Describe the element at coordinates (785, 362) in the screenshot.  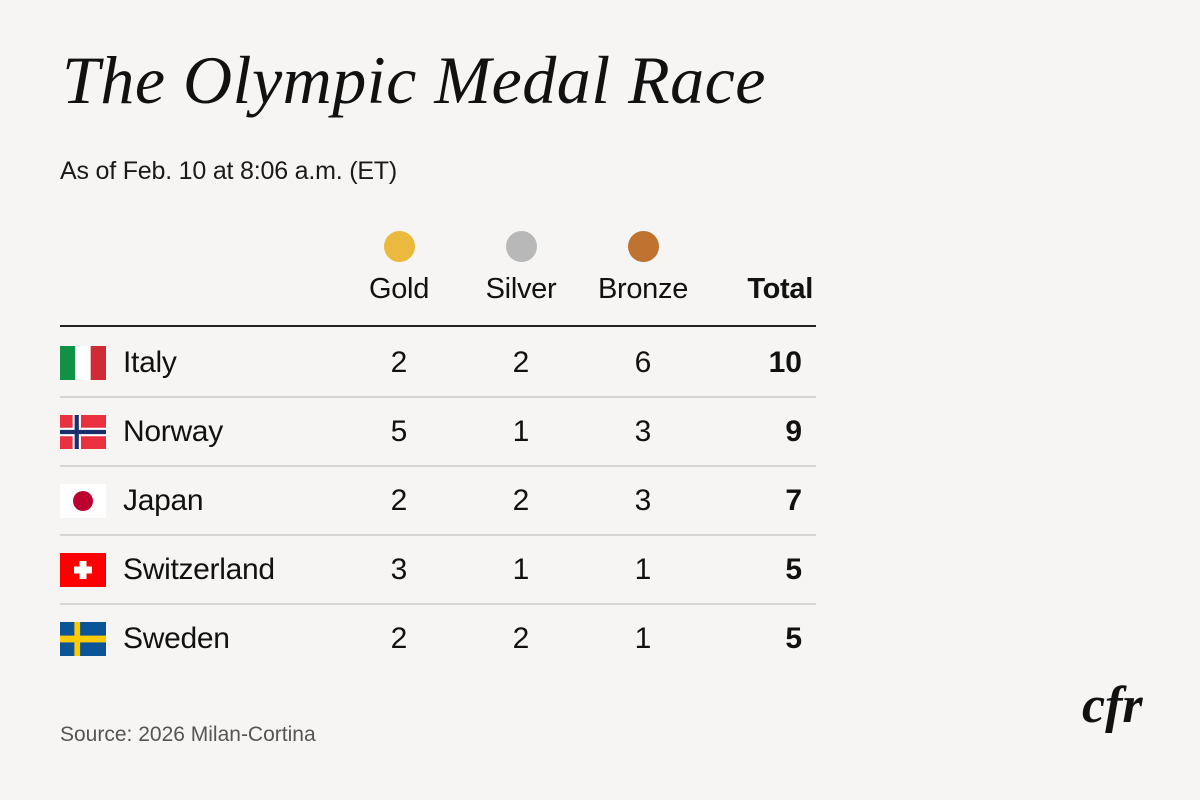
I see `total-count: 10` at that location.